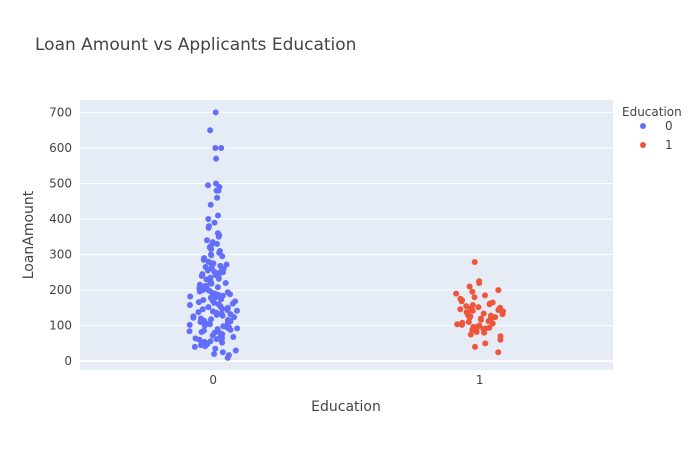 The height and width of the screenshot is (450, 700). I want to click on legend-item-1: 1, so click(656, 145).